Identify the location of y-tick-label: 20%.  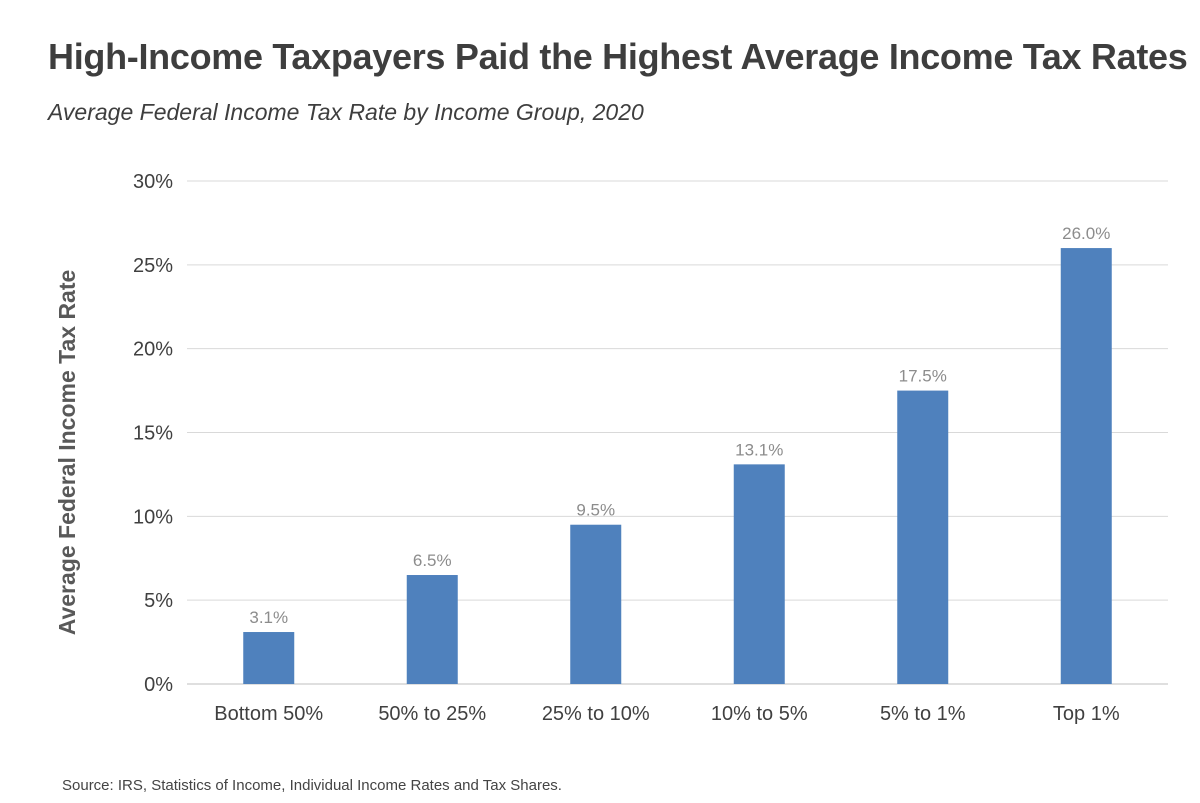
(153, 350).